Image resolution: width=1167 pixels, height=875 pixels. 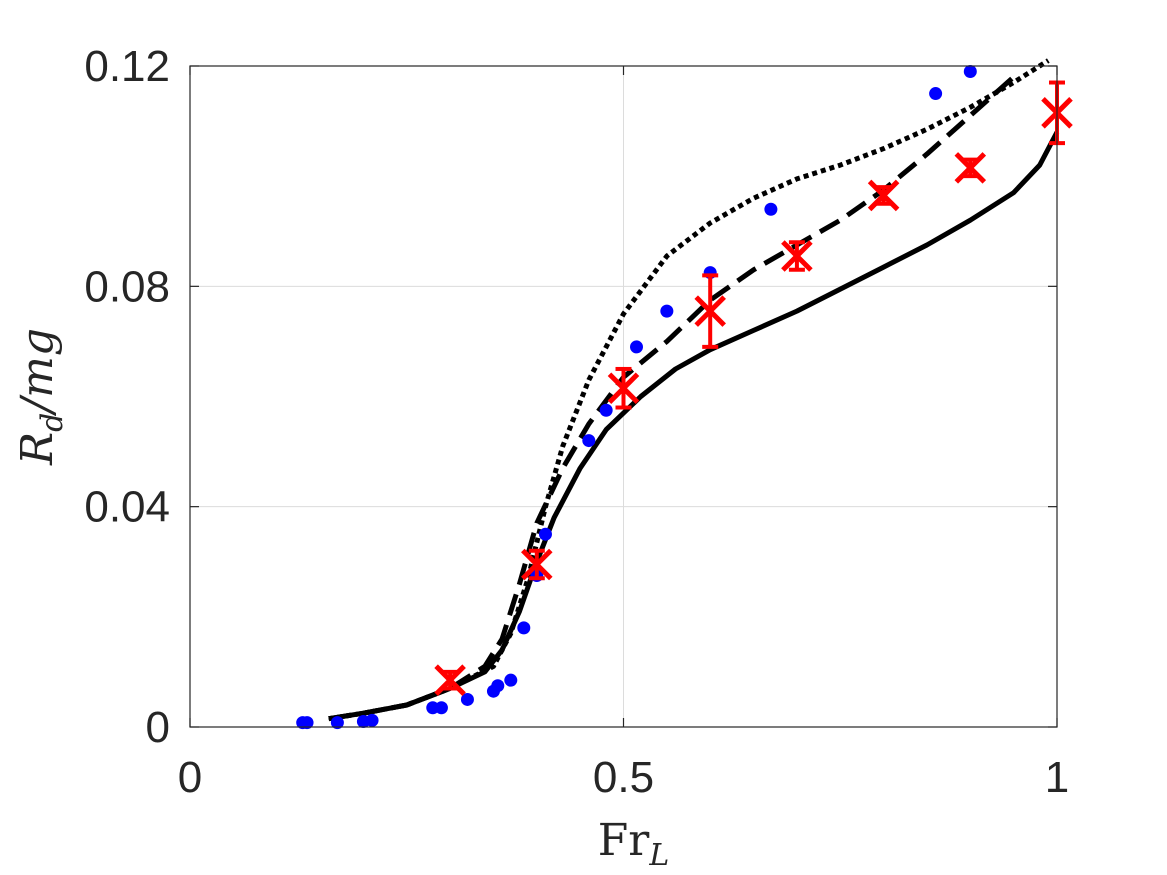 What do you see at coordinates (158, 727) in the screenshot?
I see `y-tick-label: 0` at bounding box center [158, 727].